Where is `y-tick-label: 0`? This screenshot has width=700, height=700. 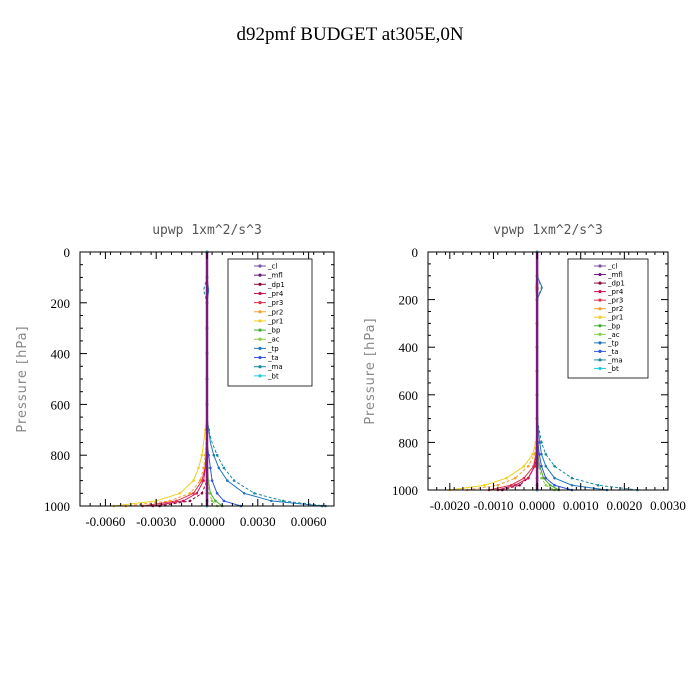 y-tick-label: 0 is located at coordinates (415, 252).